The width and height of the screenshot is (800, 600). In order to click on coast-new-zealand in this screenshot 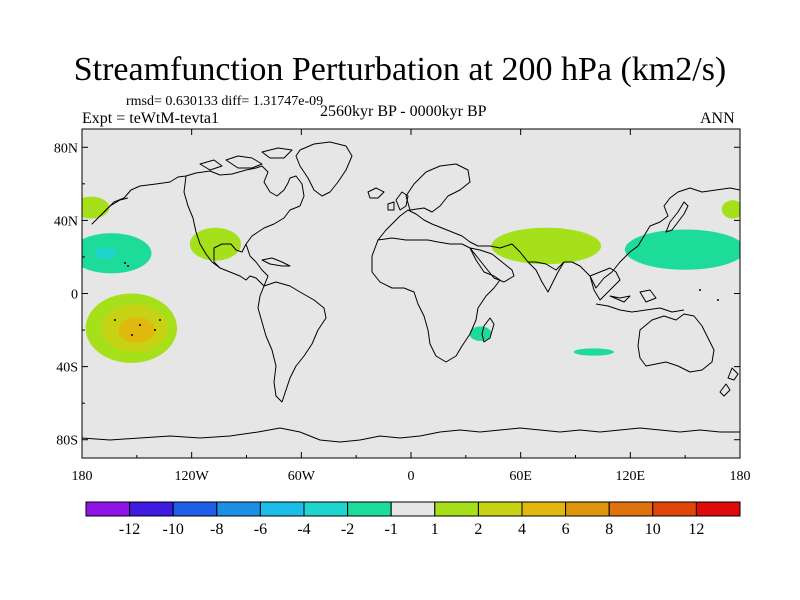, I will do `click(729, 382)`.